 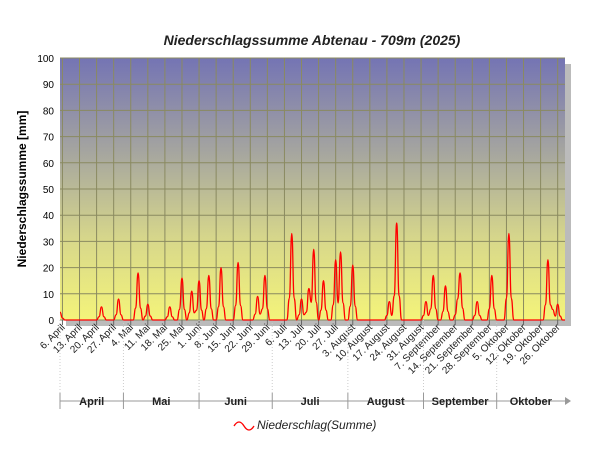 I want to click on legend-label: Niederschlag(Summe), so click(x=316, y=425).